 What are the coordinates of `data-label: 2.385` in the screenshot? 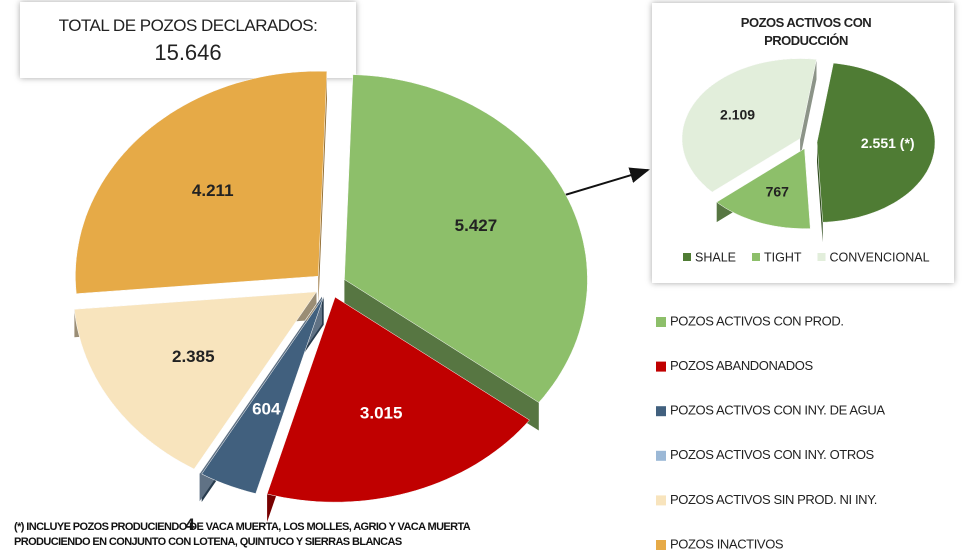 It's located at (193, 356).